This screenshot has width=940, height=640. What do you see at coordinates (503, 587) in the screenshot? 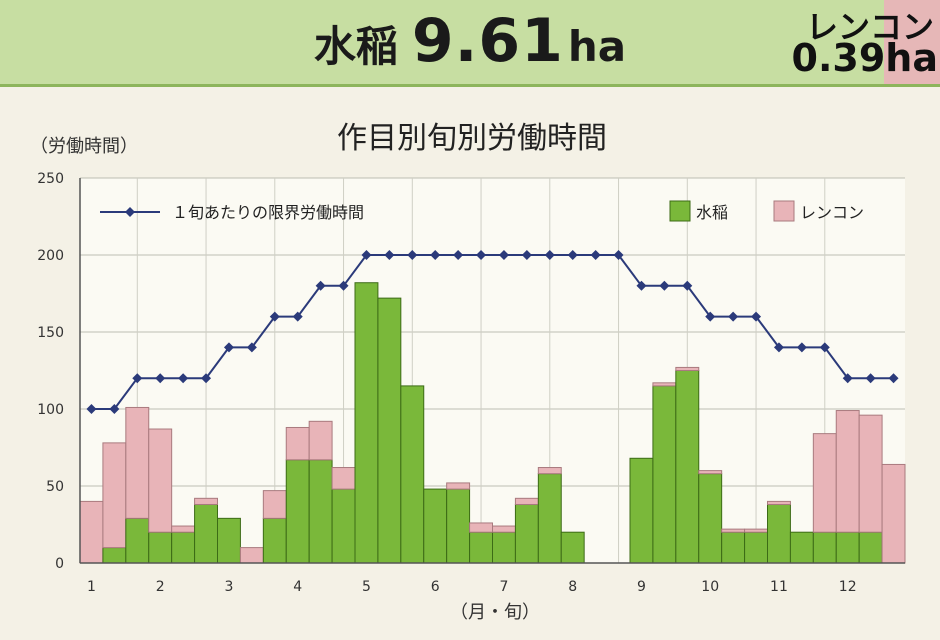
I see `x-tick-label: 7` at bounding box center [503, 587].